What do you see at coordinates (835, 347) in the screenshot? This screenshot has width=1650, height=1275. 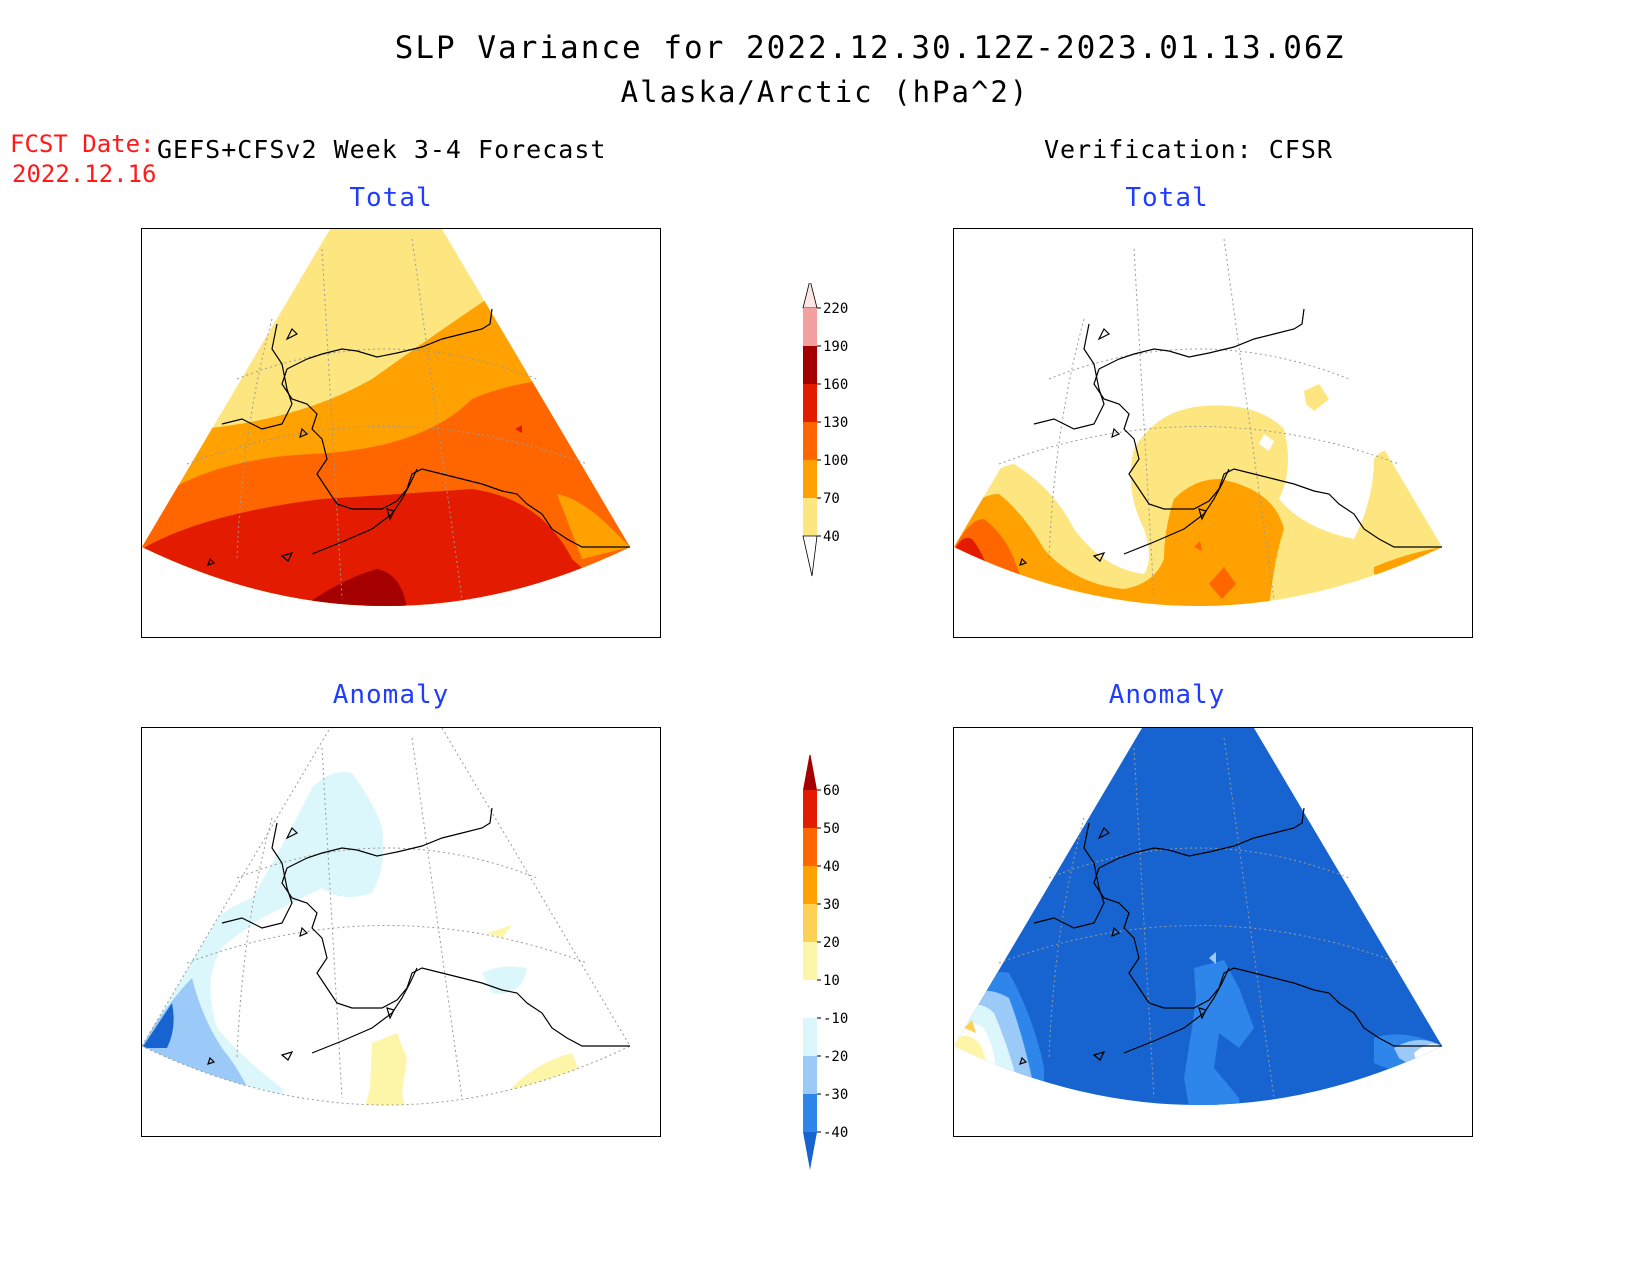 I see `colorbar-label: 190` at bounding box center [835, 347].